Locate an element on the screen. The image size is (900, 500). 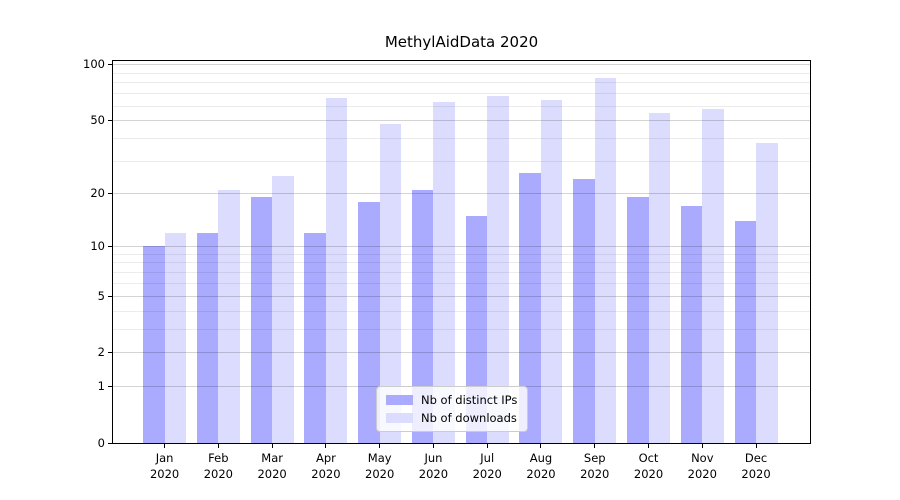
x-tick-month: May is located at coordinates (379, 458).